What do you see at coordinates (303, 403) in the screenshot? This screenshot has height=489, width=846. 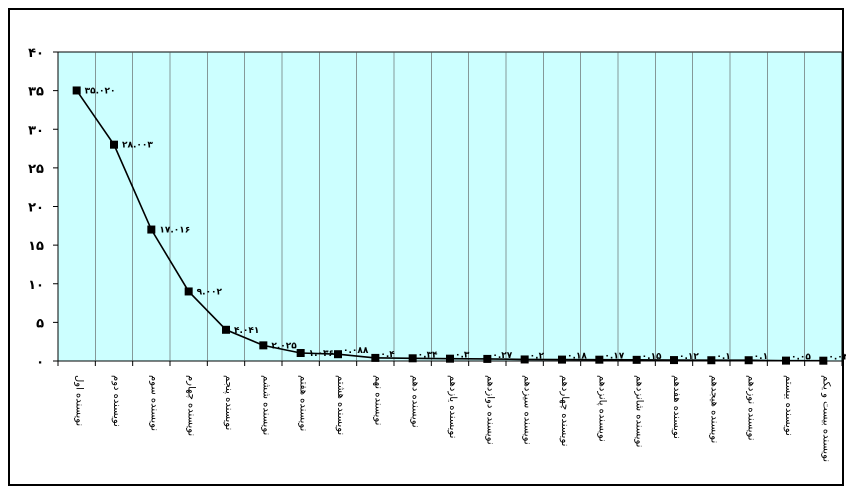 I see `x-tick-label: نویسنده هفتم` at bounding box center [303, 403].